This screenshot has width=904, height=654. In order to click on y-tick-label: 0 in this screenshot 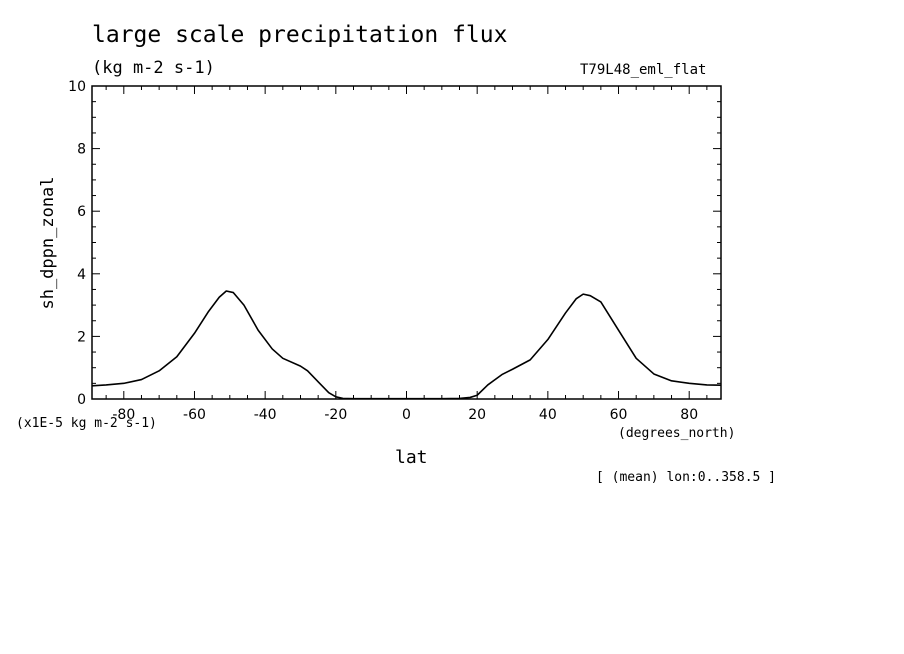, I will do `click(81, 400)`.